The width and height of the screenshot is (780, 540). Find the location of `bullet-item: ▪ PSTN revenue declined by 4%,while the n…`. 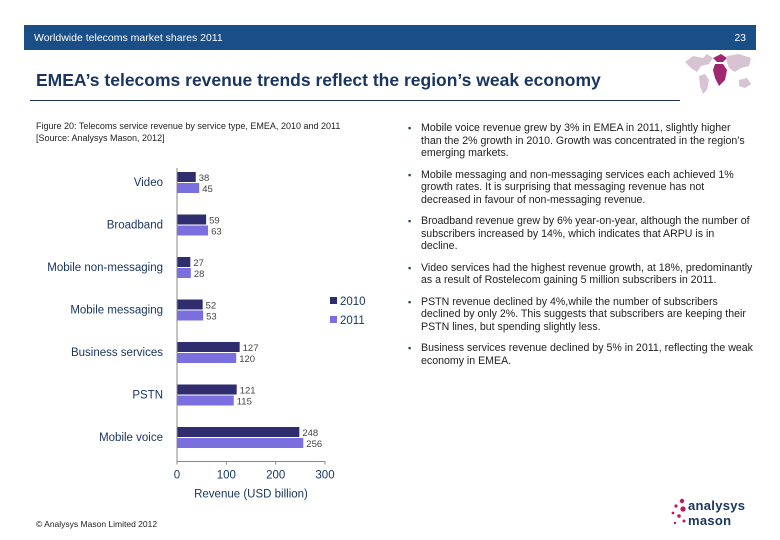

bullet-item: ▪ PSTN revenue declined by 4%,while the n… is located at coordinates (580, 315).